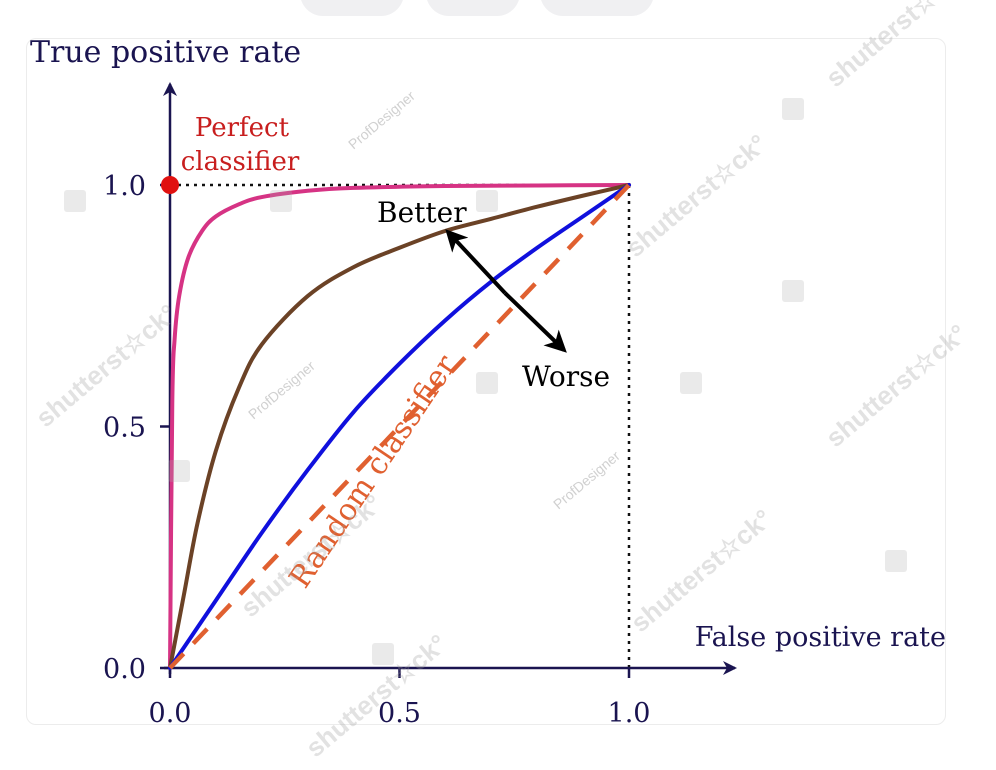 This screenshot has height=770, width=996. Describe the element at coordinates (399, 713) in the screenshot. I see `x-tick-label: 0.5` at that location.